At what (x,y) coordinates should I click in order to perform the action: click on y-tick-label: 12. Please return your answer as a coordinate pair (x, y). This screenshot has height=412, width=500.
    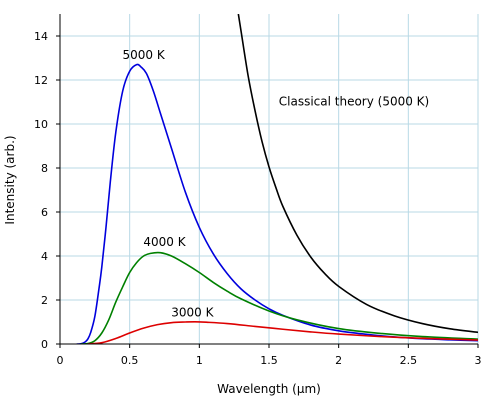
    Looking at the image, I should click on (41, 80).